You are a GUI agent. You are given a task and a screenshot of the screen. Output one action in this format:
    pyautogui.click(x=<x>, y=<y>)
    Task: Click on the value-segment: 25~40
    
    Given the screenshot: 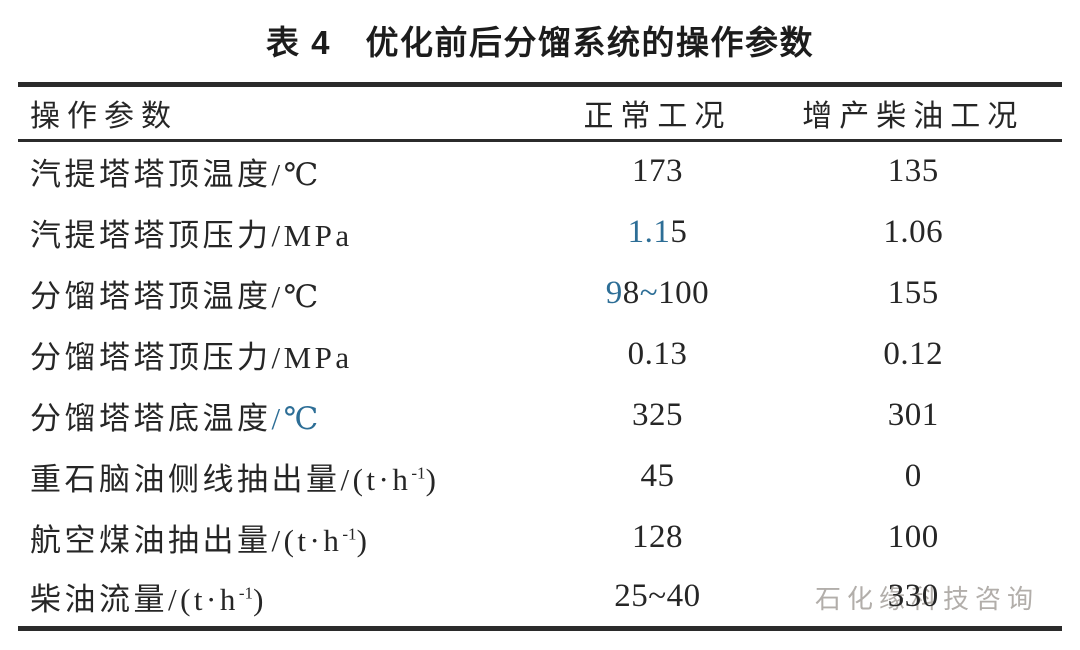 What is the action you would take?
    pyautogui.click(x=657, y=596)
    